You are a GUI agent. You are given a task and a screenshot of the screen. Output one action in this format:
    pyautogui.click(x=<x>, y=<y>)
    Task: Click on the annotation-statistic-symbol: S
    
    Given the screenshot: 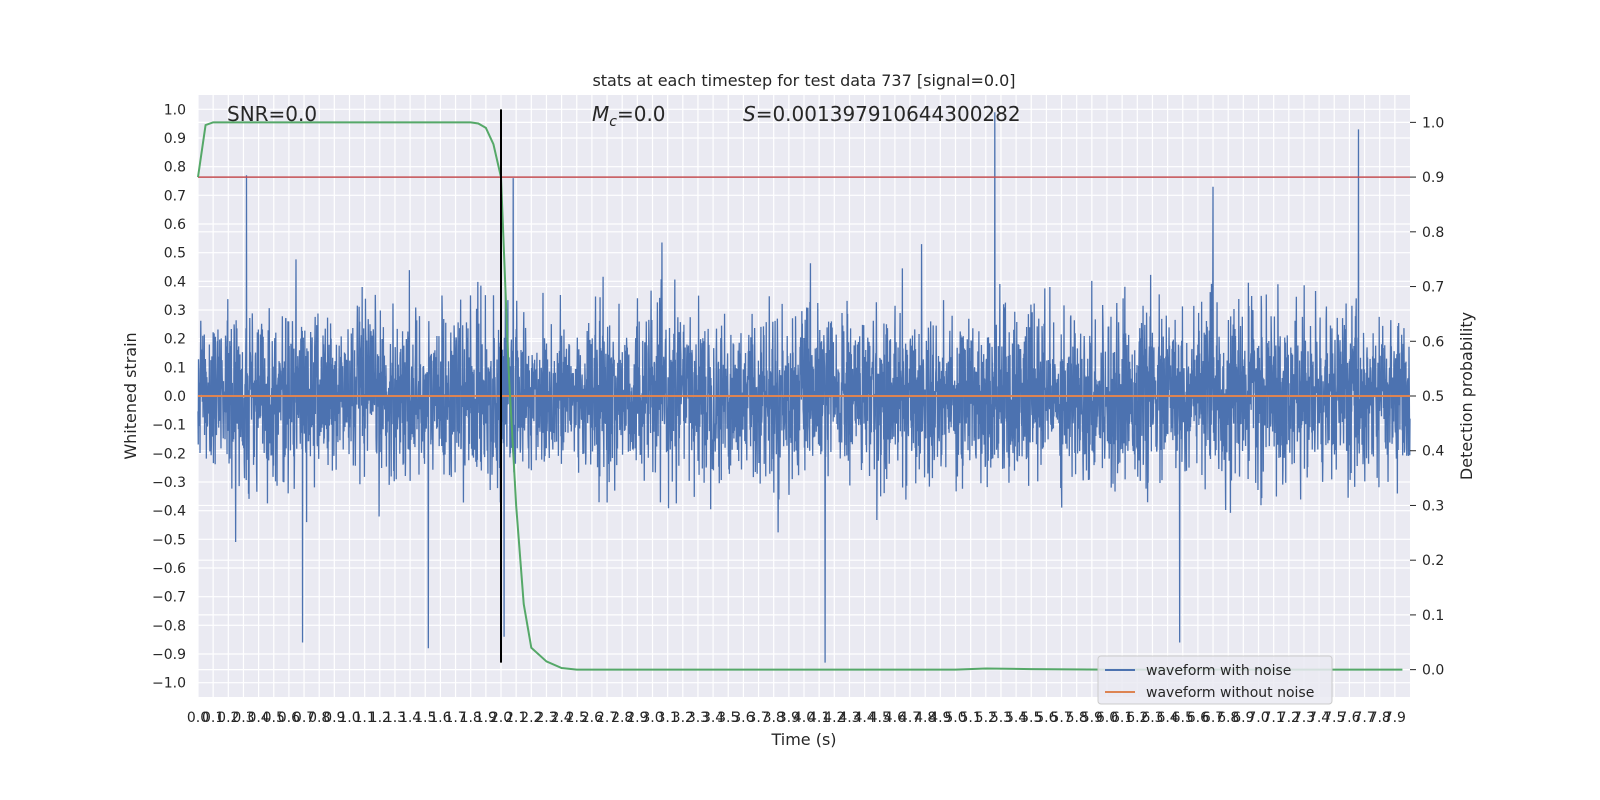 What is the action you would take?
    pyautogui.click(x=749, y=114)
    